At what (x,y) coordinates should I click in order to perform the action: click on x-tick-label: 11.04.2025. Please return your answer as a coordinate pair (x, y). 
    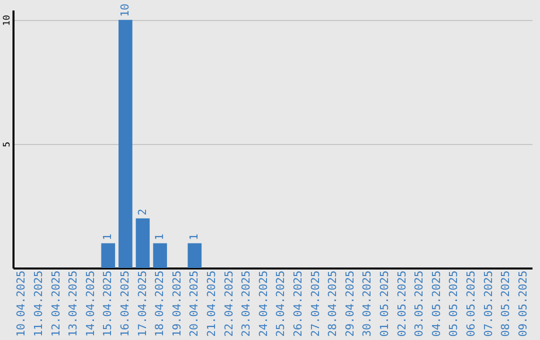
    Looking at the image, I should click on (38, 303).